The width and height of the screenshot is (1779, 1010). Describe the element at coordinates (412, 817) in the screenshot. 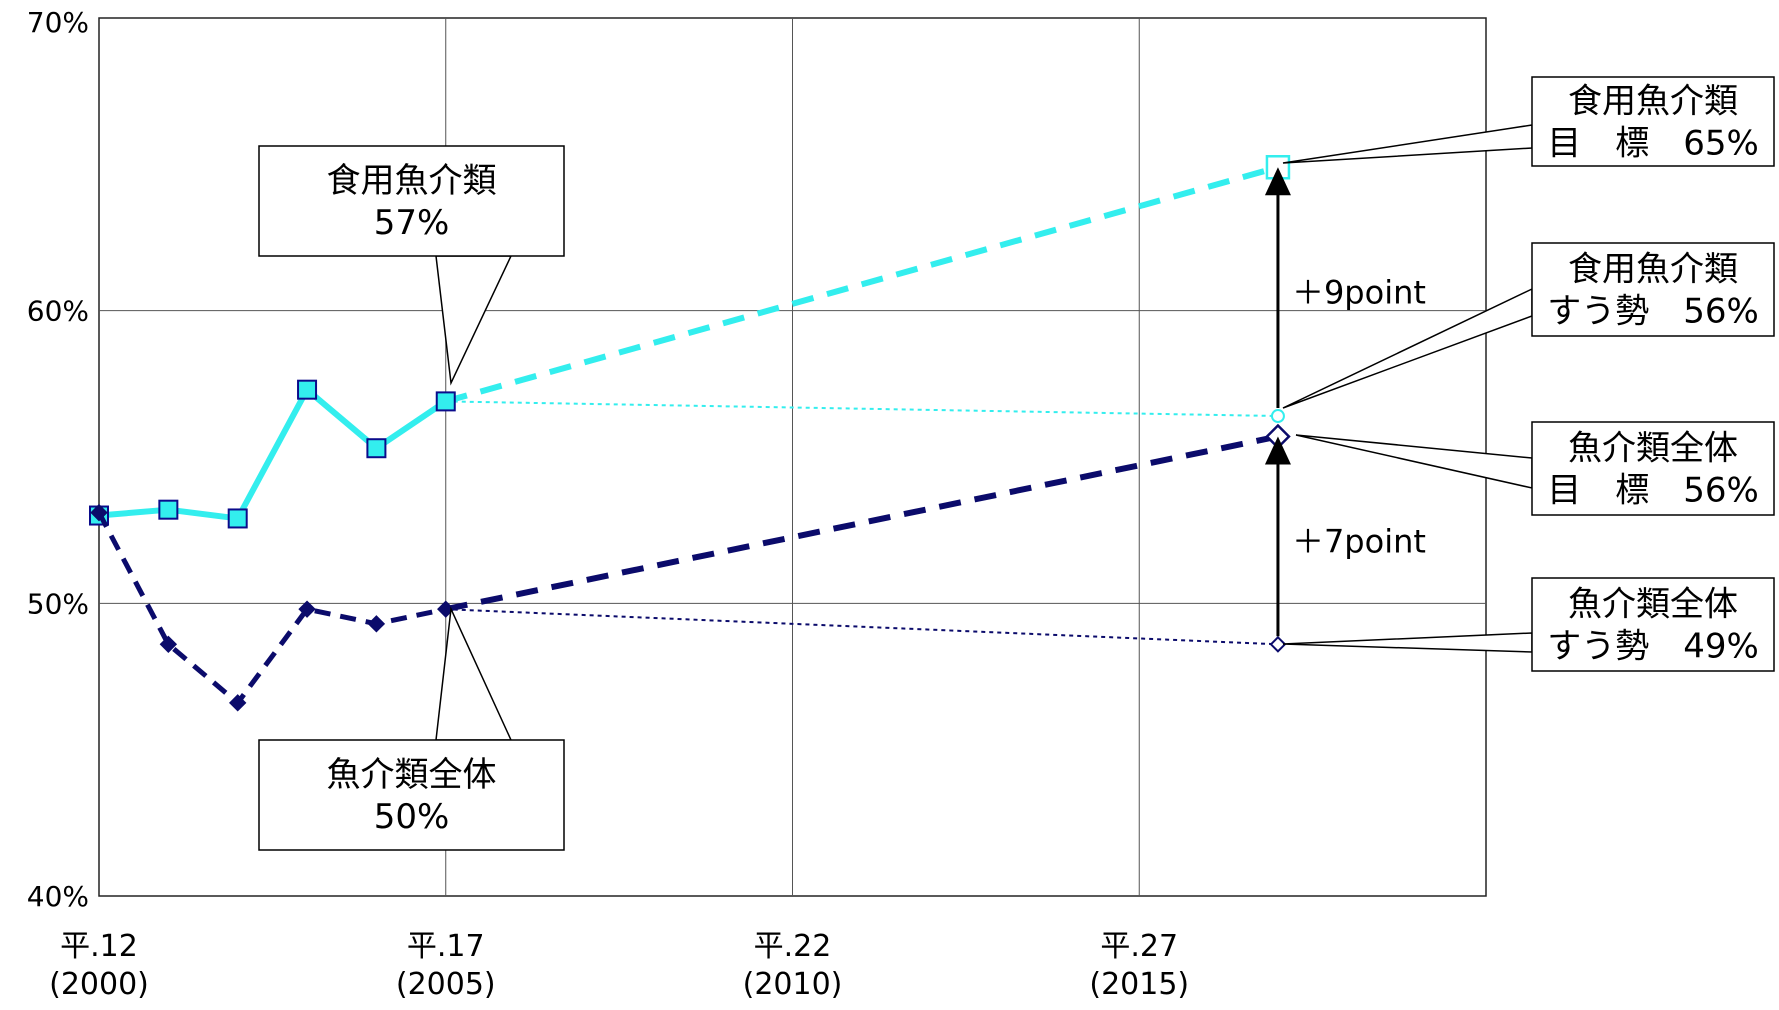

I see `callout-label: 50%` at that location.